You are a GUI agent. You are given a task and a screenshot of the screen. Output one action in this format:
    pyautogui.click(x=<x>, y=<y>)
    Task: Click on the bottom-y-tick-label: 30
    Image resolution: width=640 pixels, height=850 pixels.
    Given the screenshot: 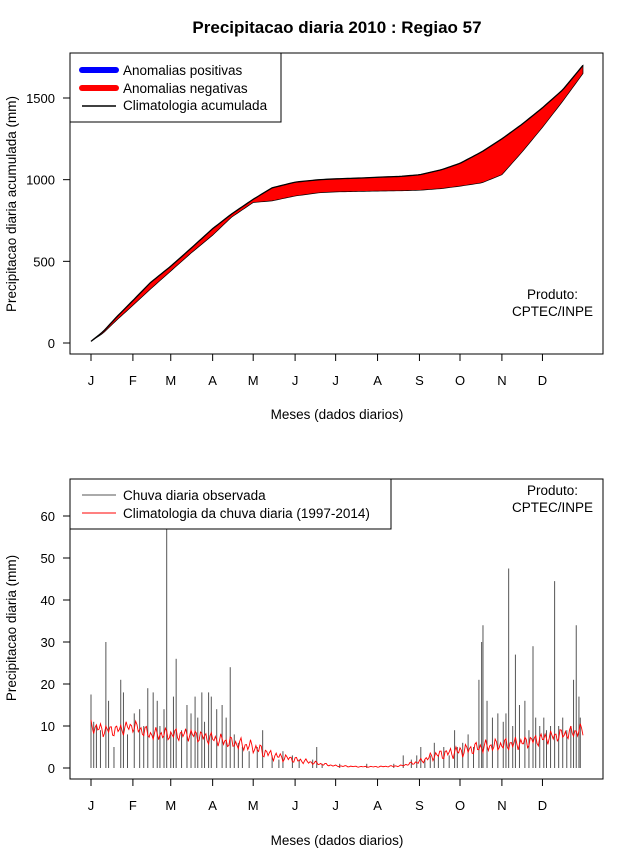 What is the action you would take?
    pyautogui.click(x=48, y=642)
    